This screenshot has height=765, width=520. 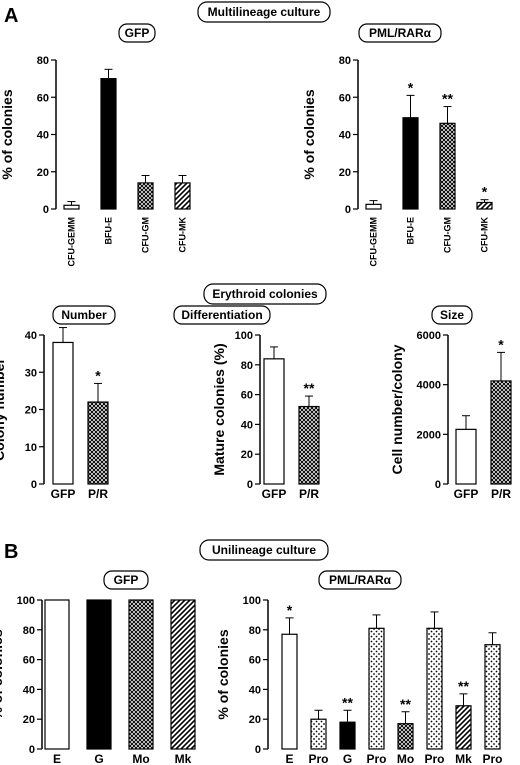 I want to click on y-tick-label: 10, so click(x=31, y=448).